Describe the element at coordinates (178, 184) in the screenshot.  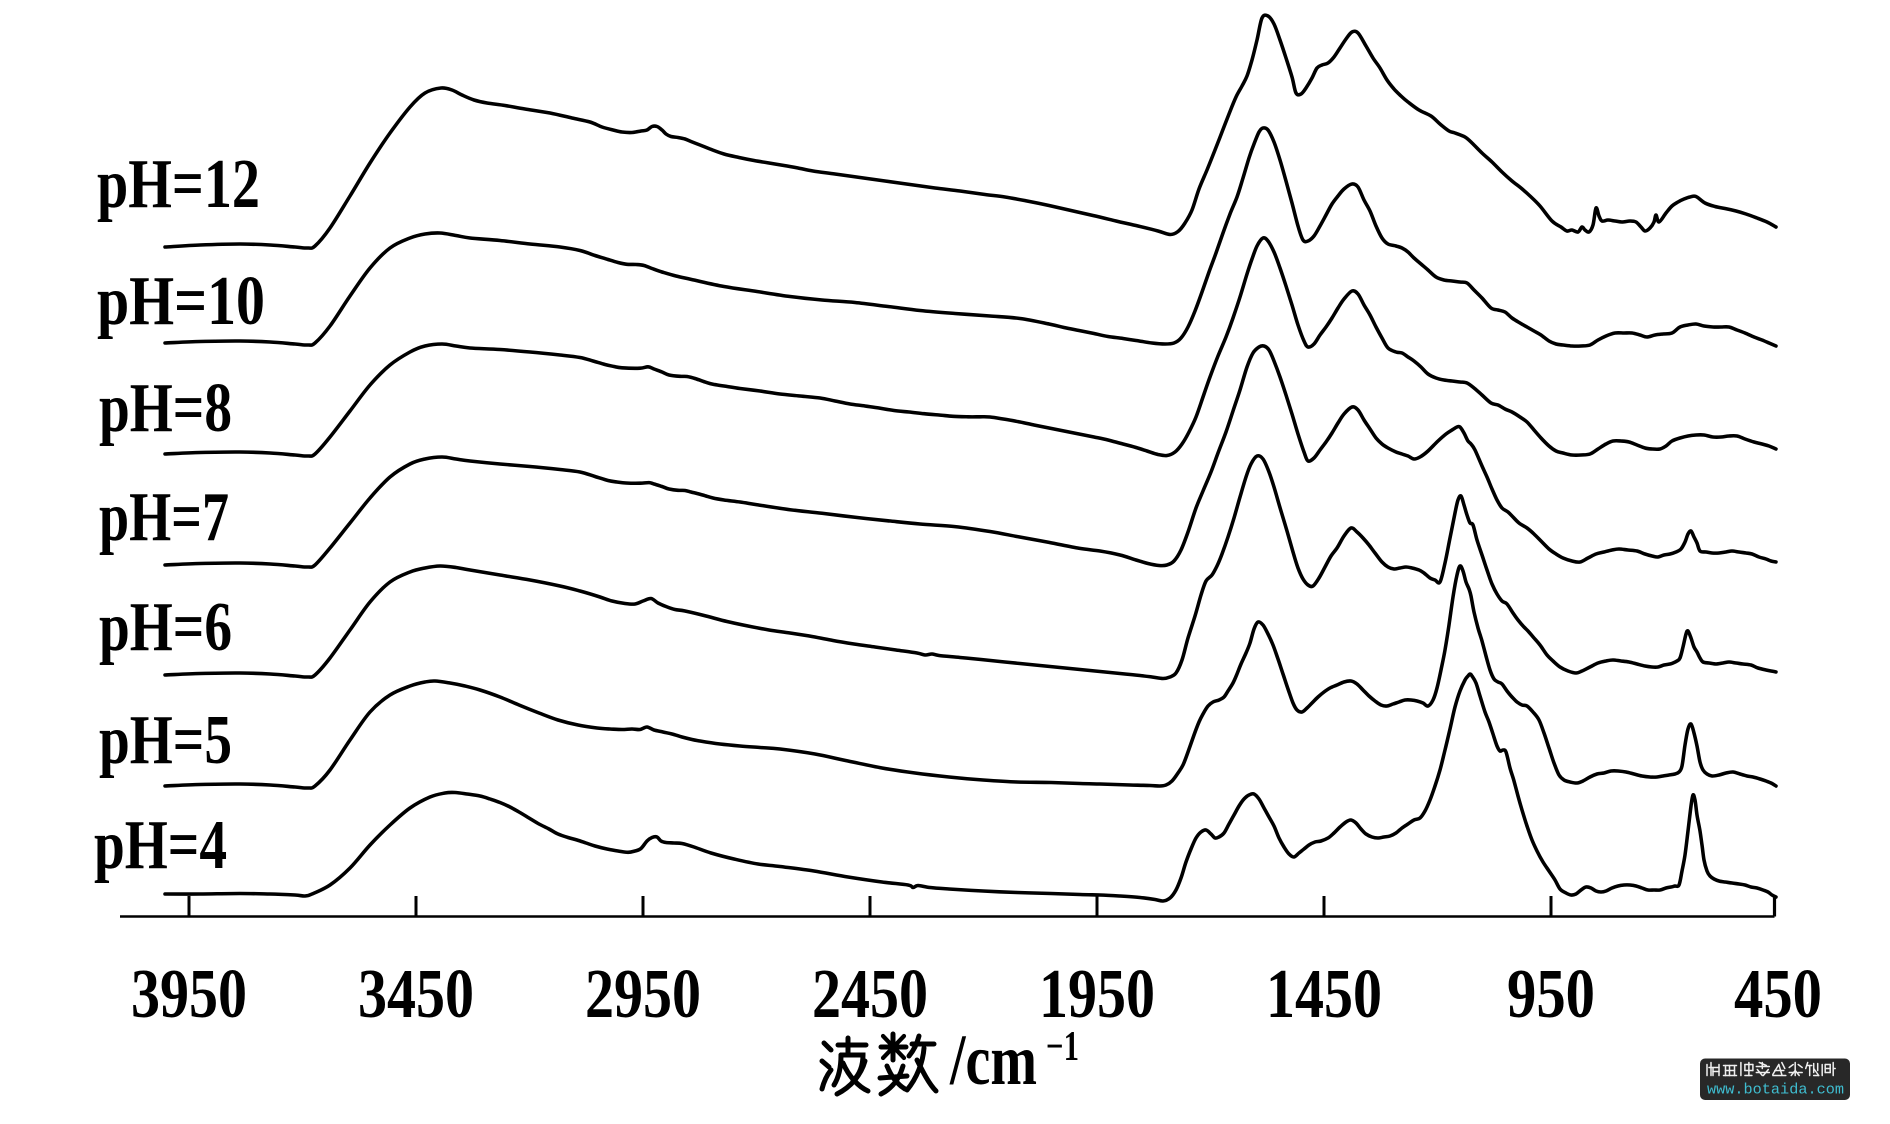
I see `svg-text: pH=12` at that location.